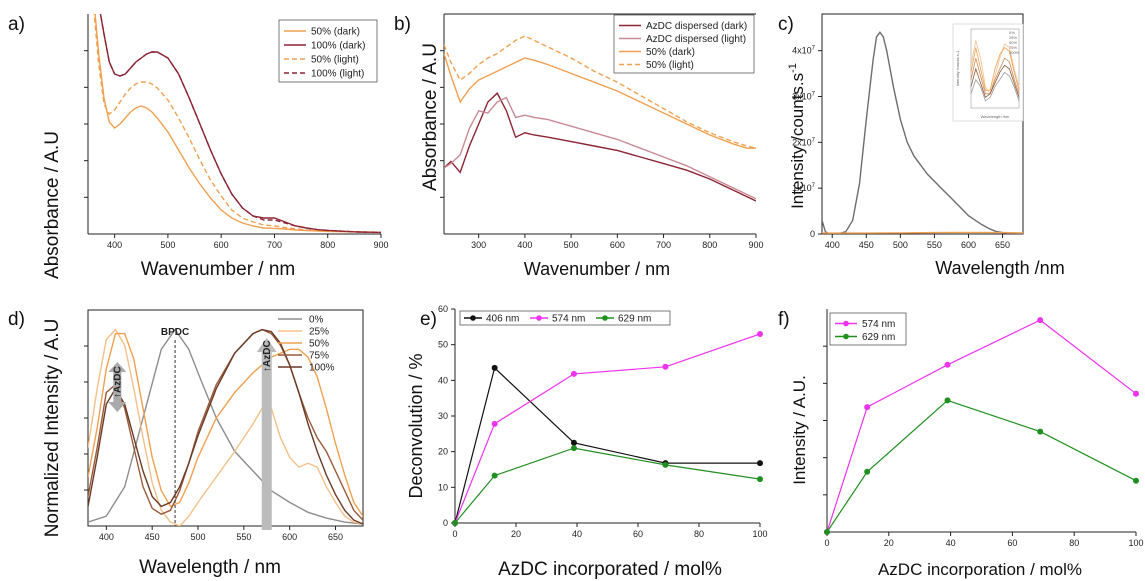 The width and height of the screenshot is (1145, 581). What do you see at coordinates (755, 245) in the screenshot?
I see `x-tick-label-b: 900` at bounding box center [755, 245].